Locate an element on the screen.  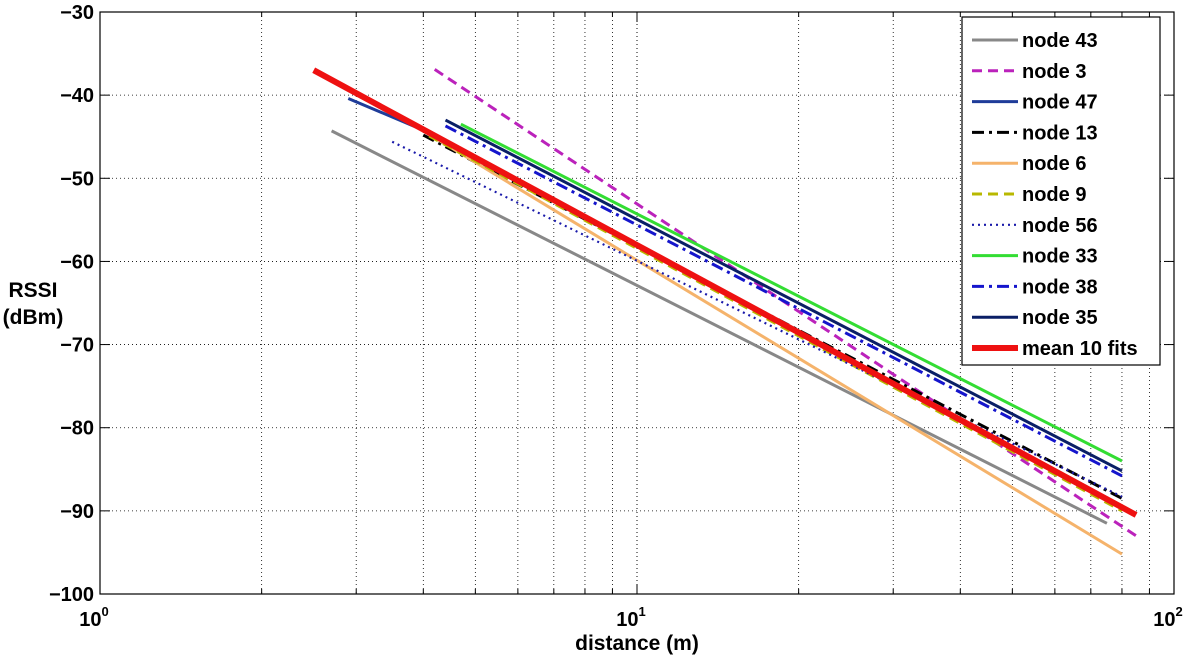
legend-label: node 3 is located at coordinates (1054, 72).